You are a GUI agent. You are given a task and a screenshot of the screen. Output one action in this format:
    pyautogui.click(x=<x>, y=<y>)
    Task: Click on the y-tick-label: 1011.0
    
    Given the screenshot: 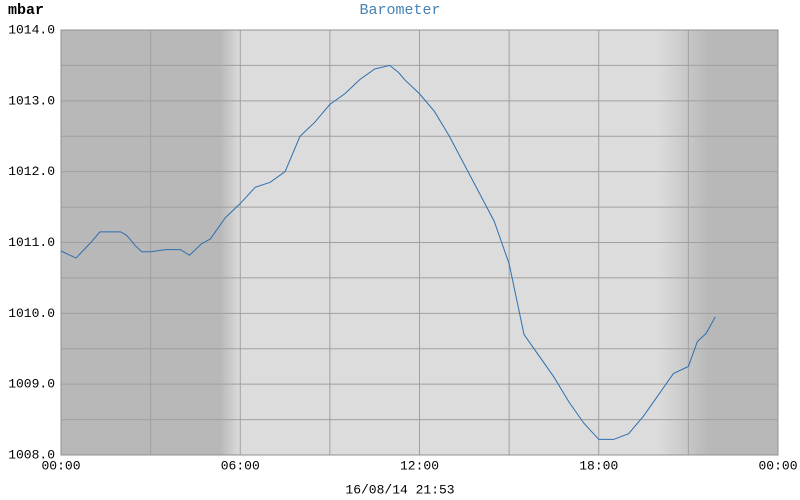 What is the action you would take?
    pyautogui.click(x=31, y=242)
    